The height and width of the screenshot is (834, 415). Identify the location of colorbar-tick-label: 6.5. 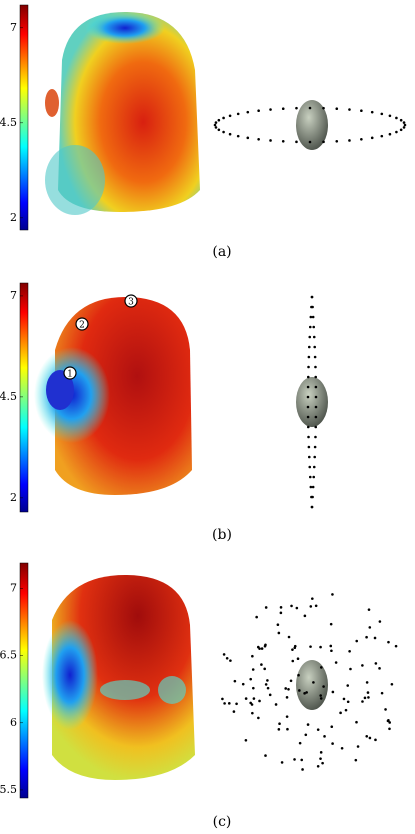
(8, 655).